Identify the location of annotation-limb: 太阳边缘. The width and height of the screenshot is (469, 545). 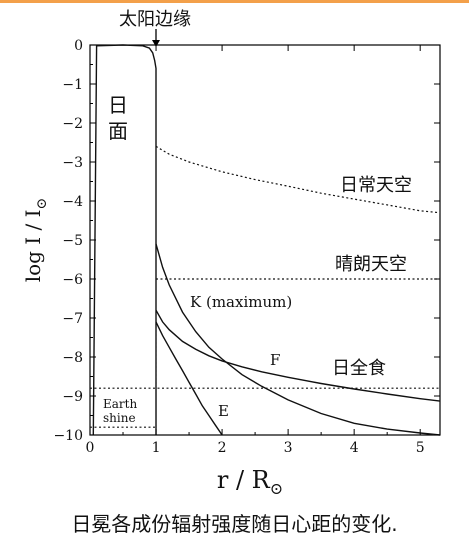
(155, 19).